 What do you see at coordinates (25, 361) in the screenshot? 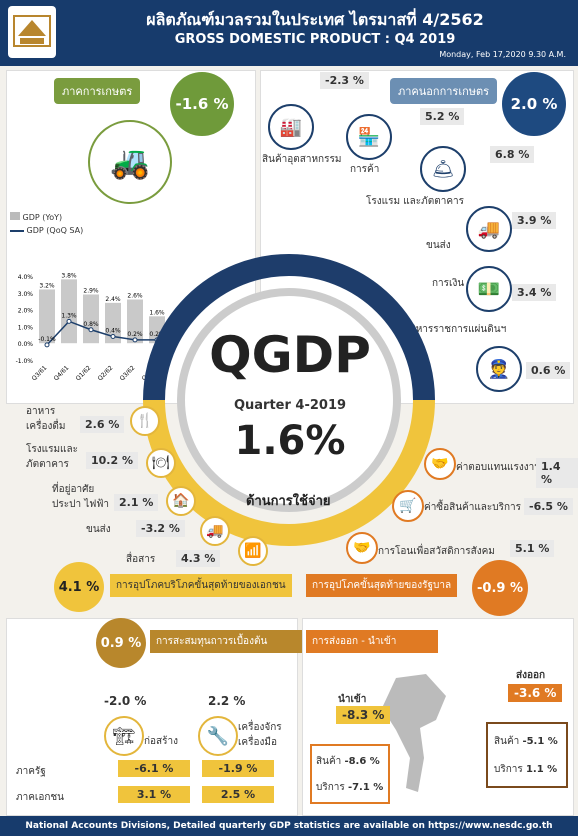
I see `y-tick-label: -1.0%` at bounding box center [25, 361].